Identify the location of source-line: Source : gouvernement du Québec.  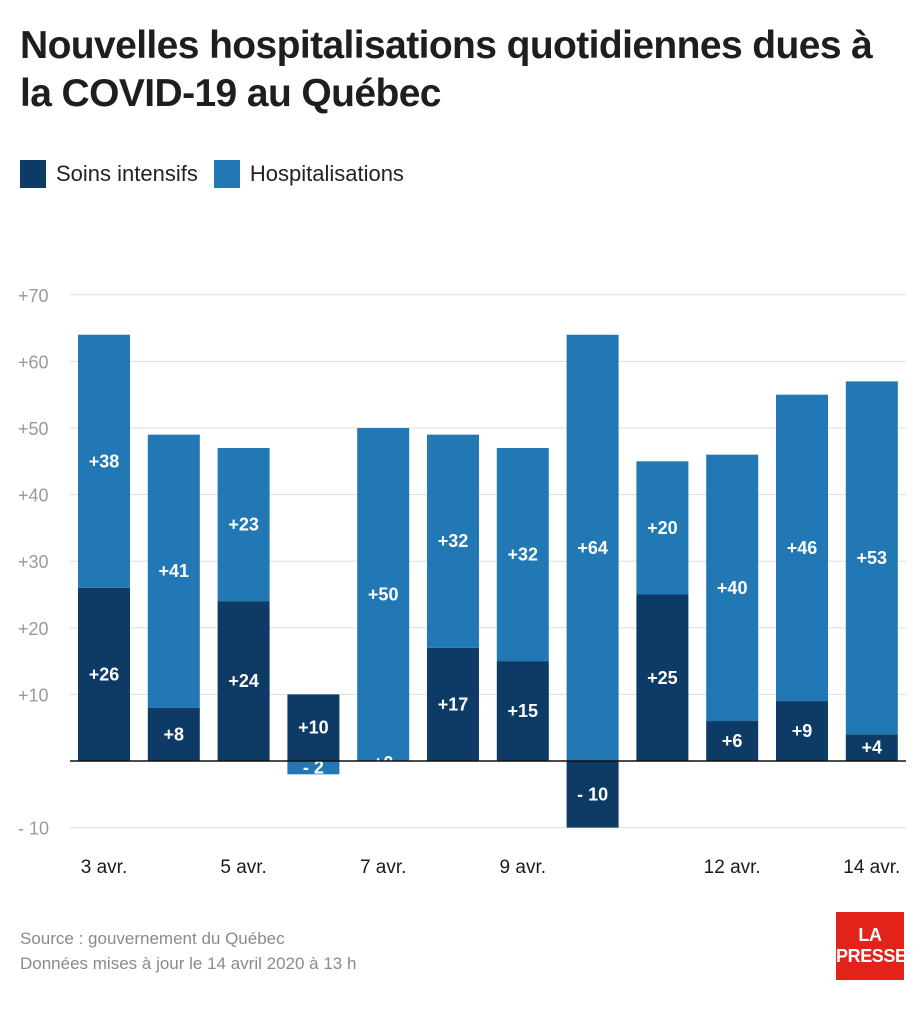
(152, 938).